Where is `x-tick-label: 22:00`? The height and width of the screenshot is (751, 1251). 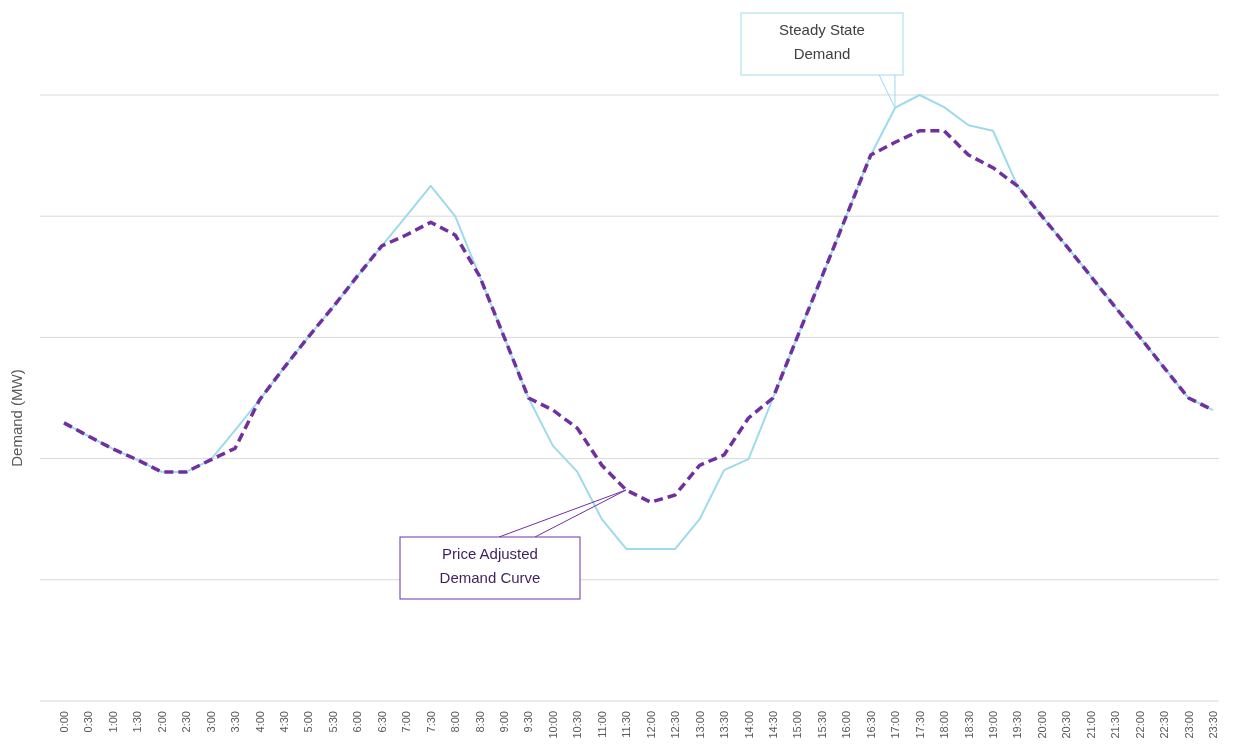
x-tick-label: 22:00 is located at coordinates (1139, 725).